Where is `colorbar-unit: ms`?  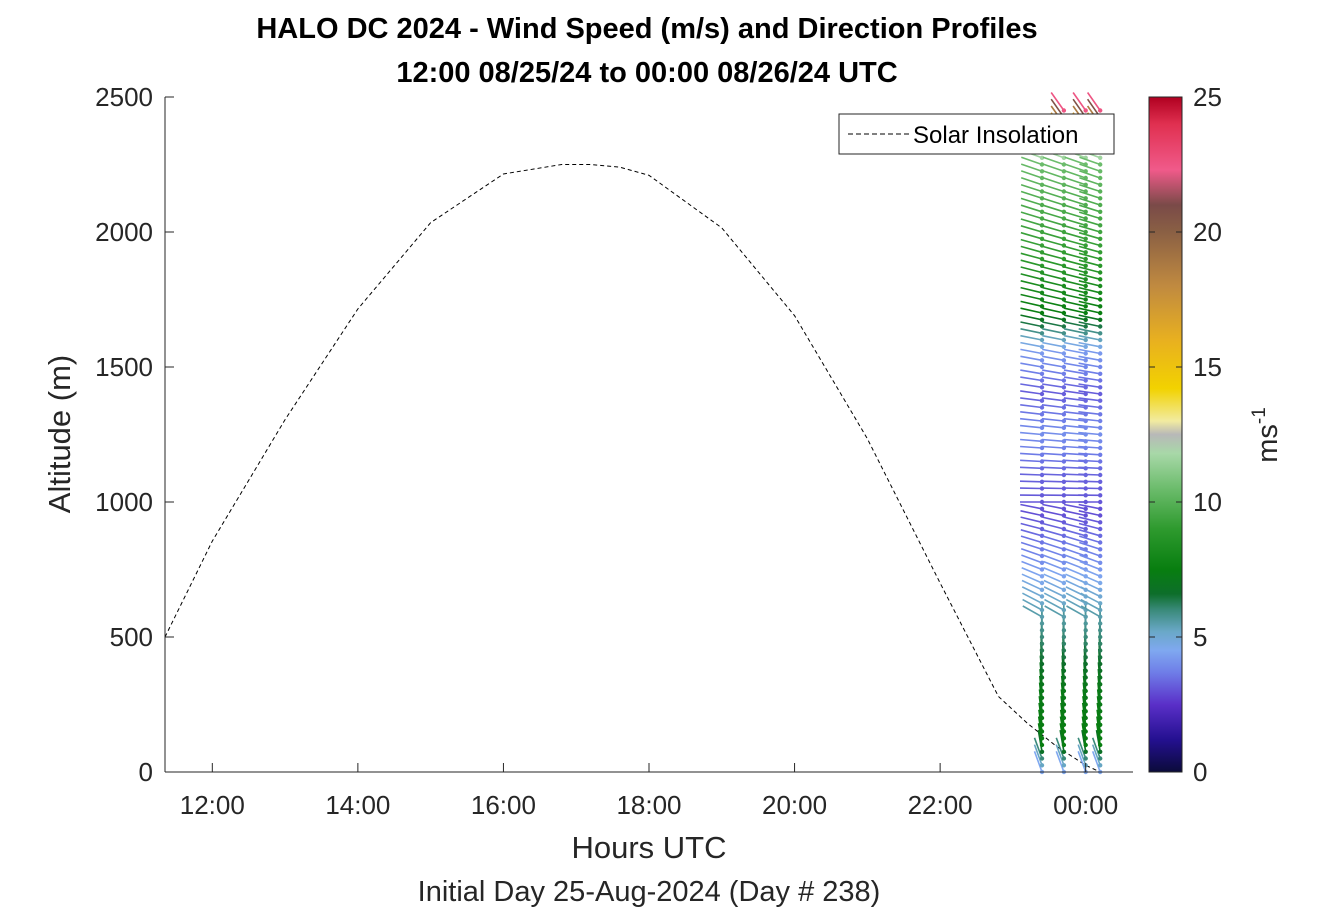 colorbar-unit: ms is located at coordinates (1268, 443).